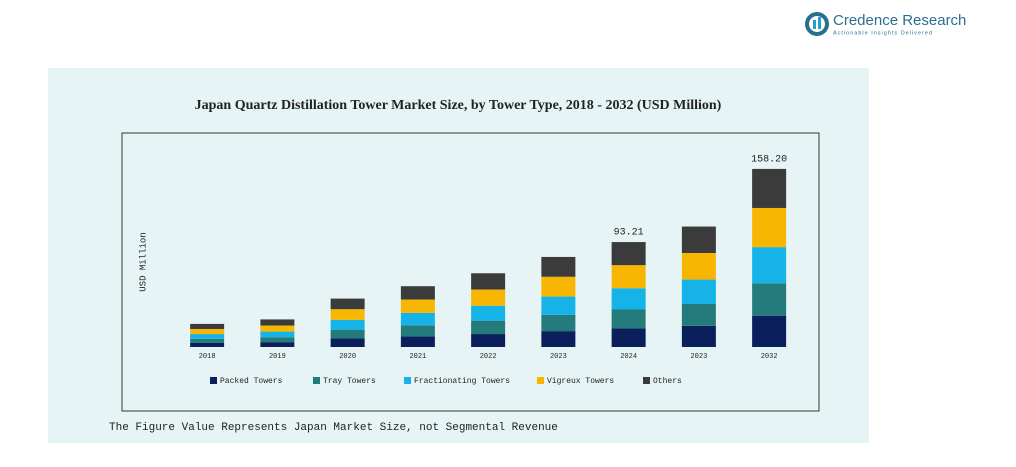 The image size is (1016, 467). What do you see at coordinates (899, 20) in the screenshot?
I see `logo-name: Credence Research` at bounding box center [899, 20].